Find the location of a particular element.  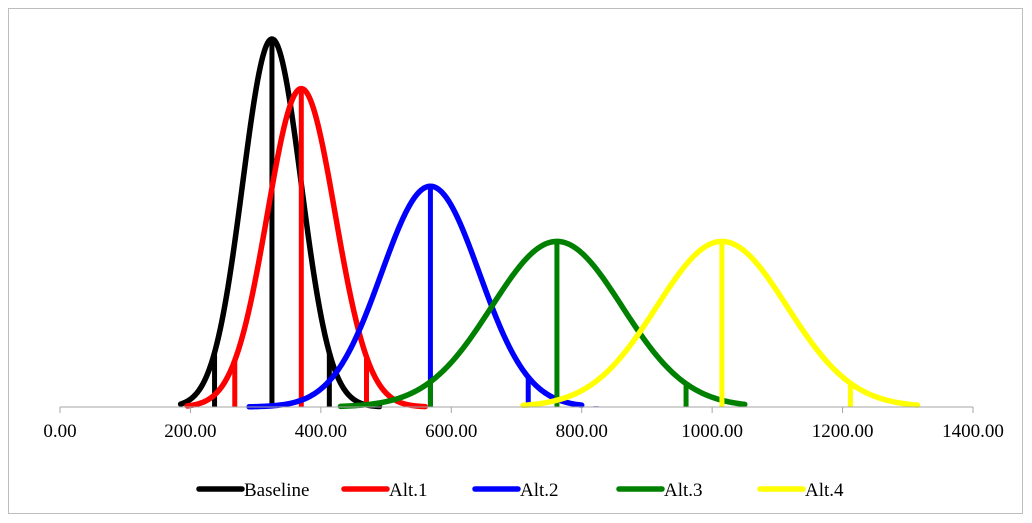

legend-item: Baseline is located at coordinates (252, 490).